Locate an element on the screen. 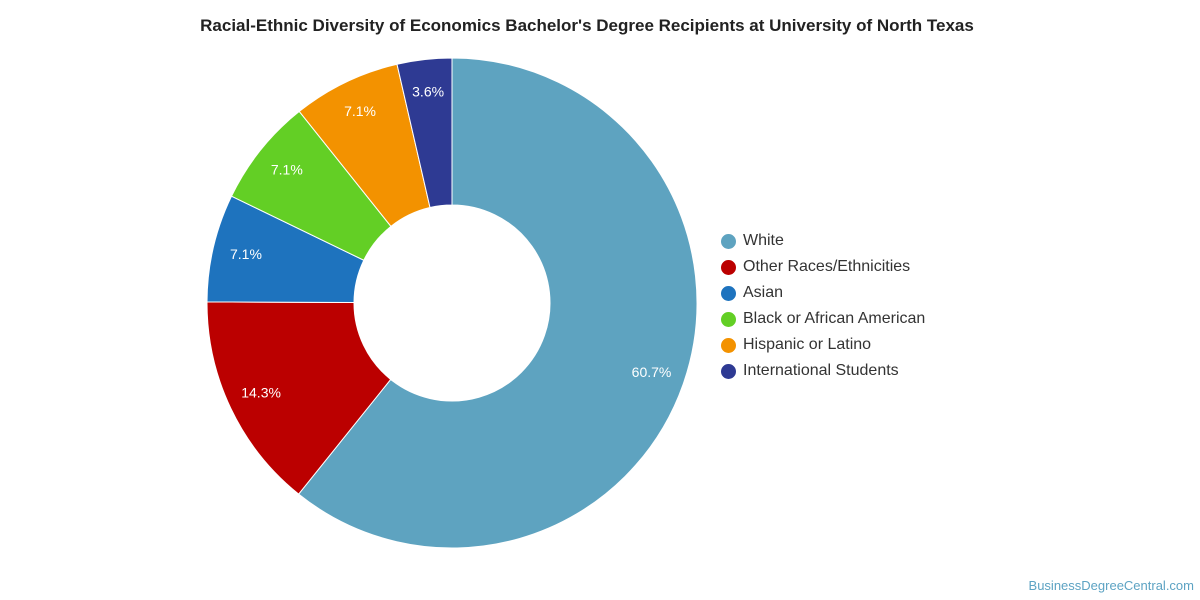 The width and height of the screenshot is (1200, 600). legend-item-white: White is located at coordinates (823, 241).